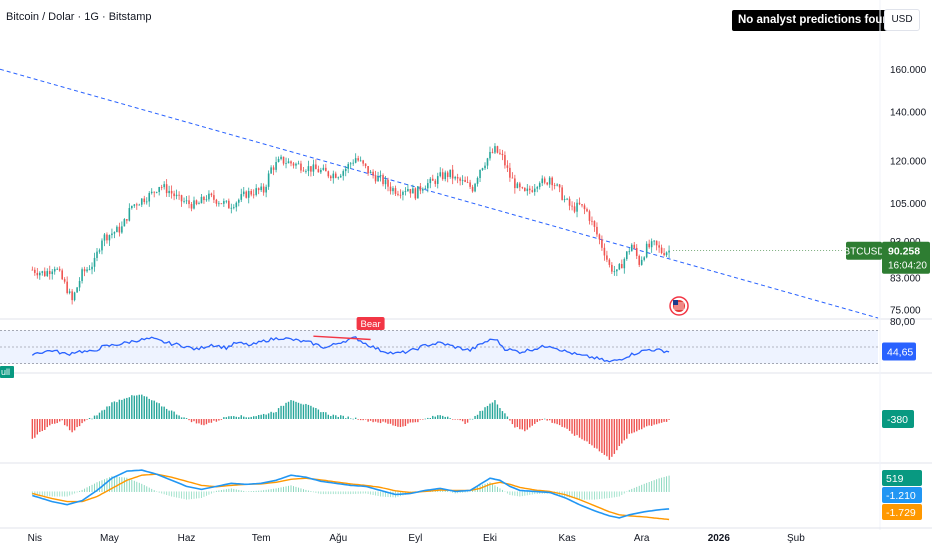  What do you see at coordinates (902, 20) in the screenshot?
I see `currency-selector: USD` at bounding box center [902, 20].